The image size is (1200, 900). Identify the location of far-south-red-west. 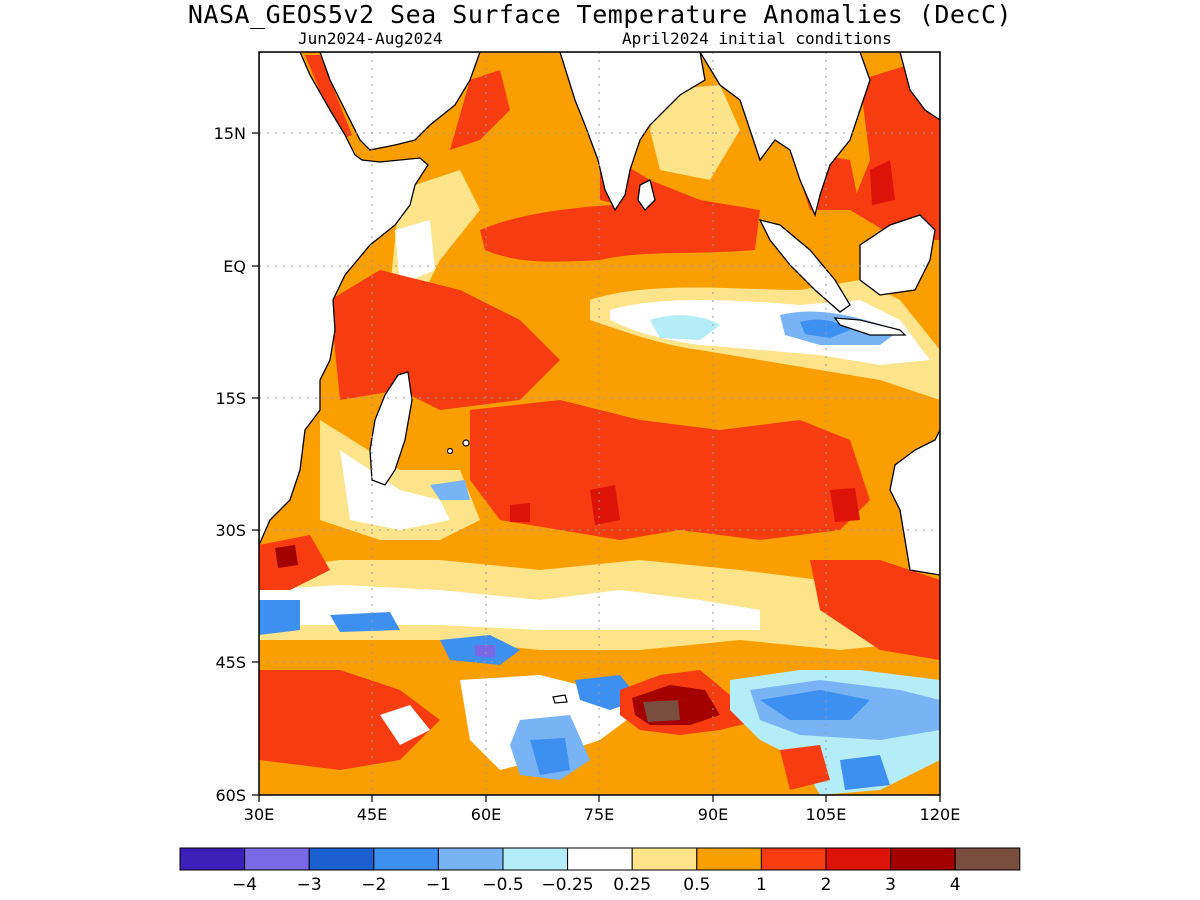
(349, 720).